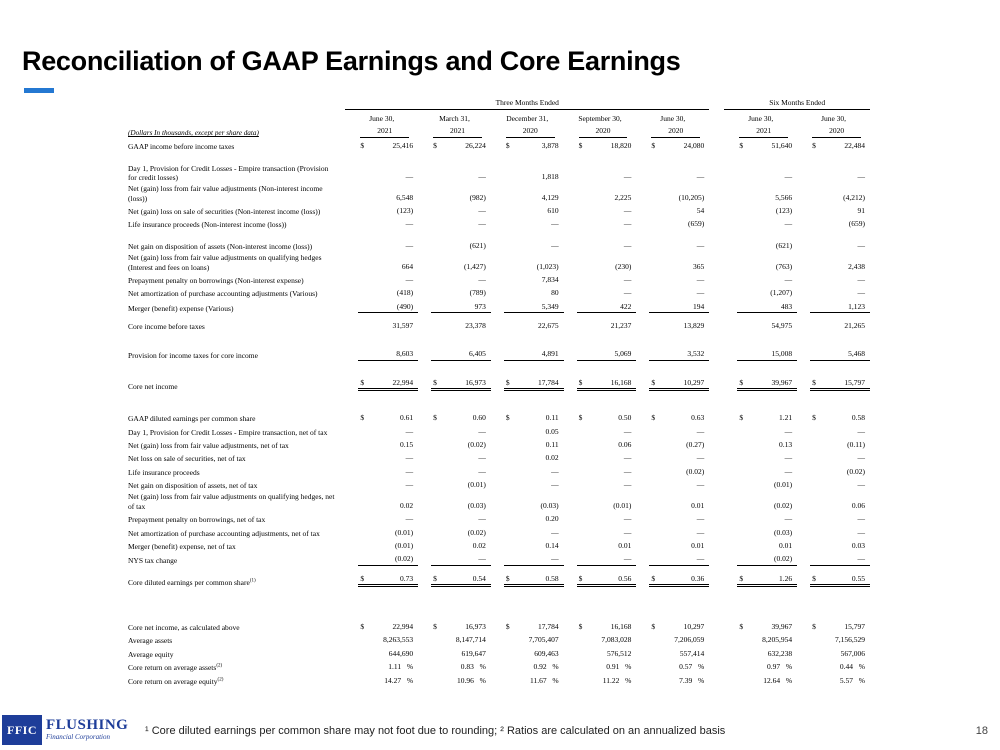 This screenshot has width=1000, height=750. Describe the element at coordinates (401, 653) in the screenshot. I see `cell-value: 644,690` at that location.